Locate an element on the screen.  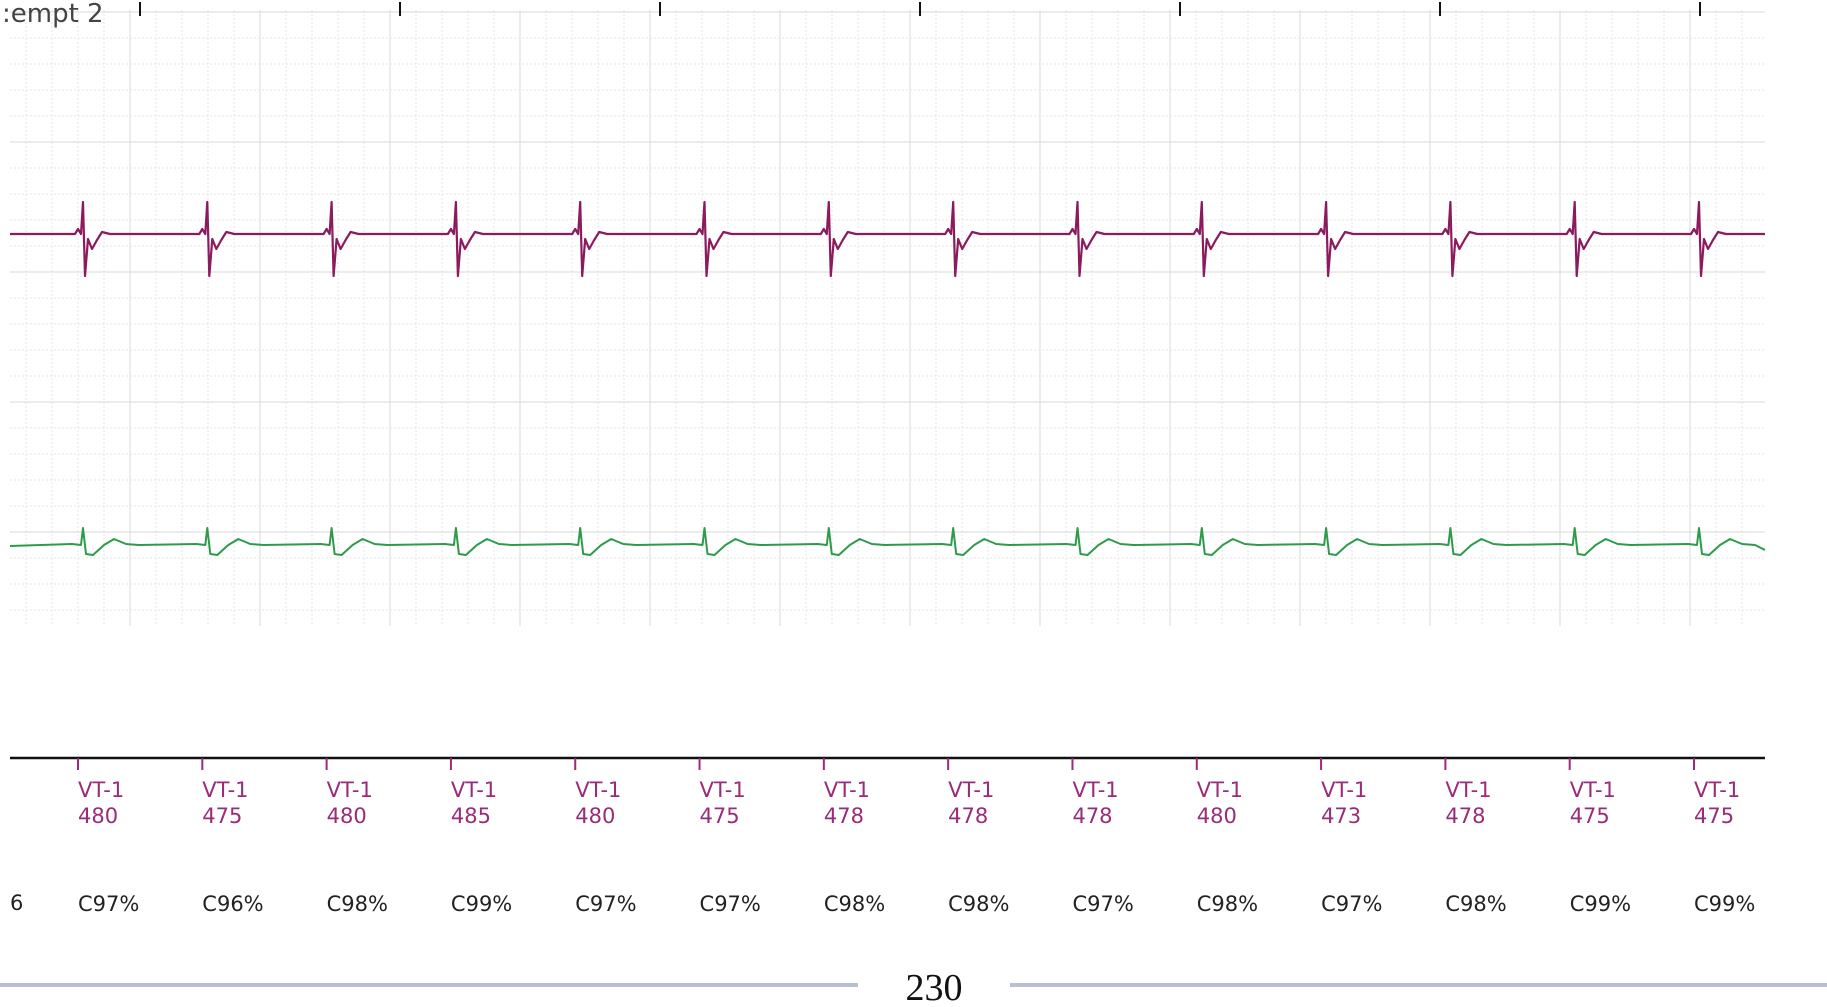
page-number: 230 is located at coordinates (934, 987).